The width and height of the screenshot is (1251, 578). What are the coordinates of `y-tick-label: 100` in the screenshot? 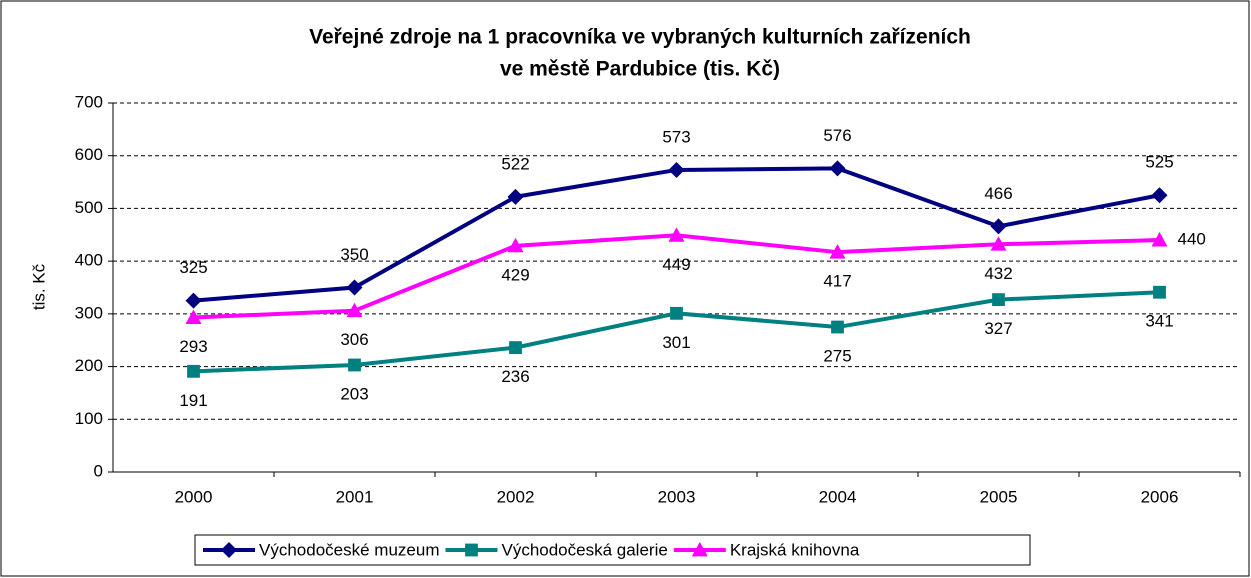 It's located at (89, 418).